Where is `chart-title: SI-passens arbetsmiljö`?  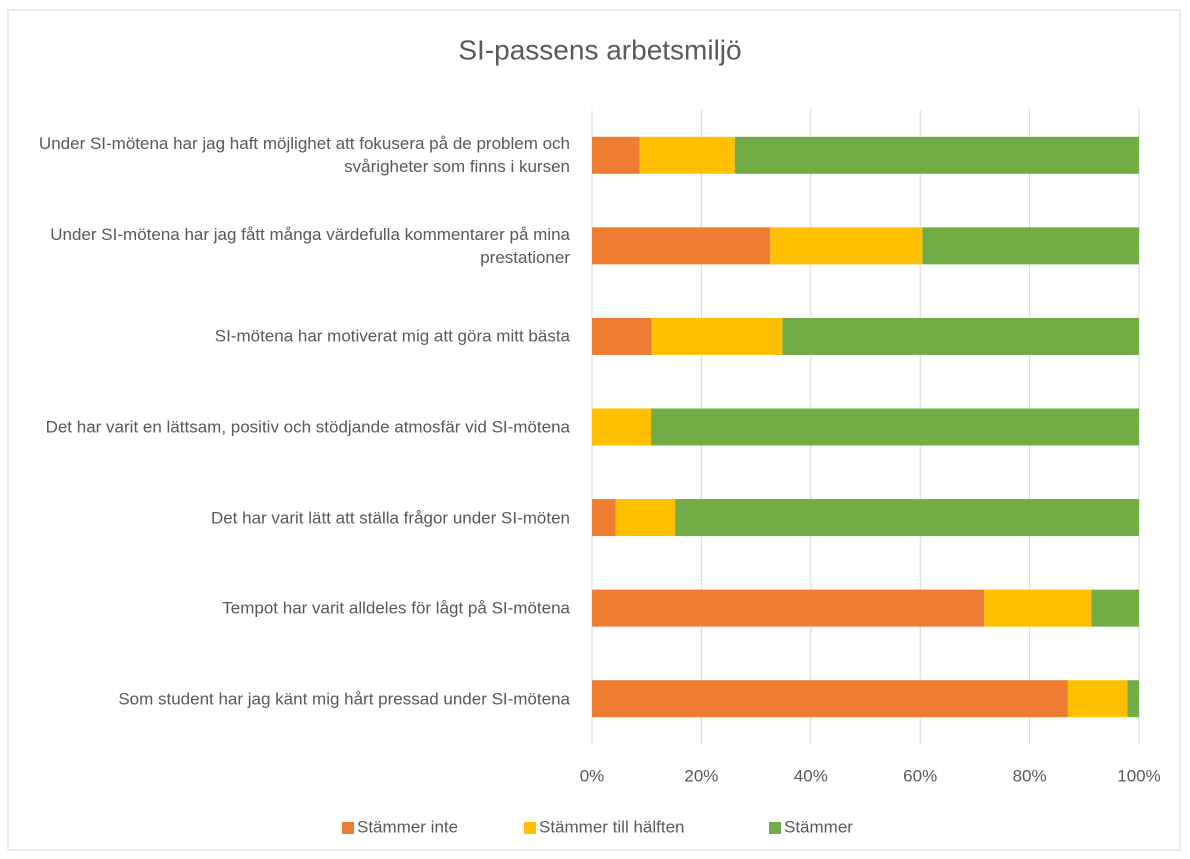
chart-title: SI-passens arbetsmiljö is located at coordinates (599, 49).